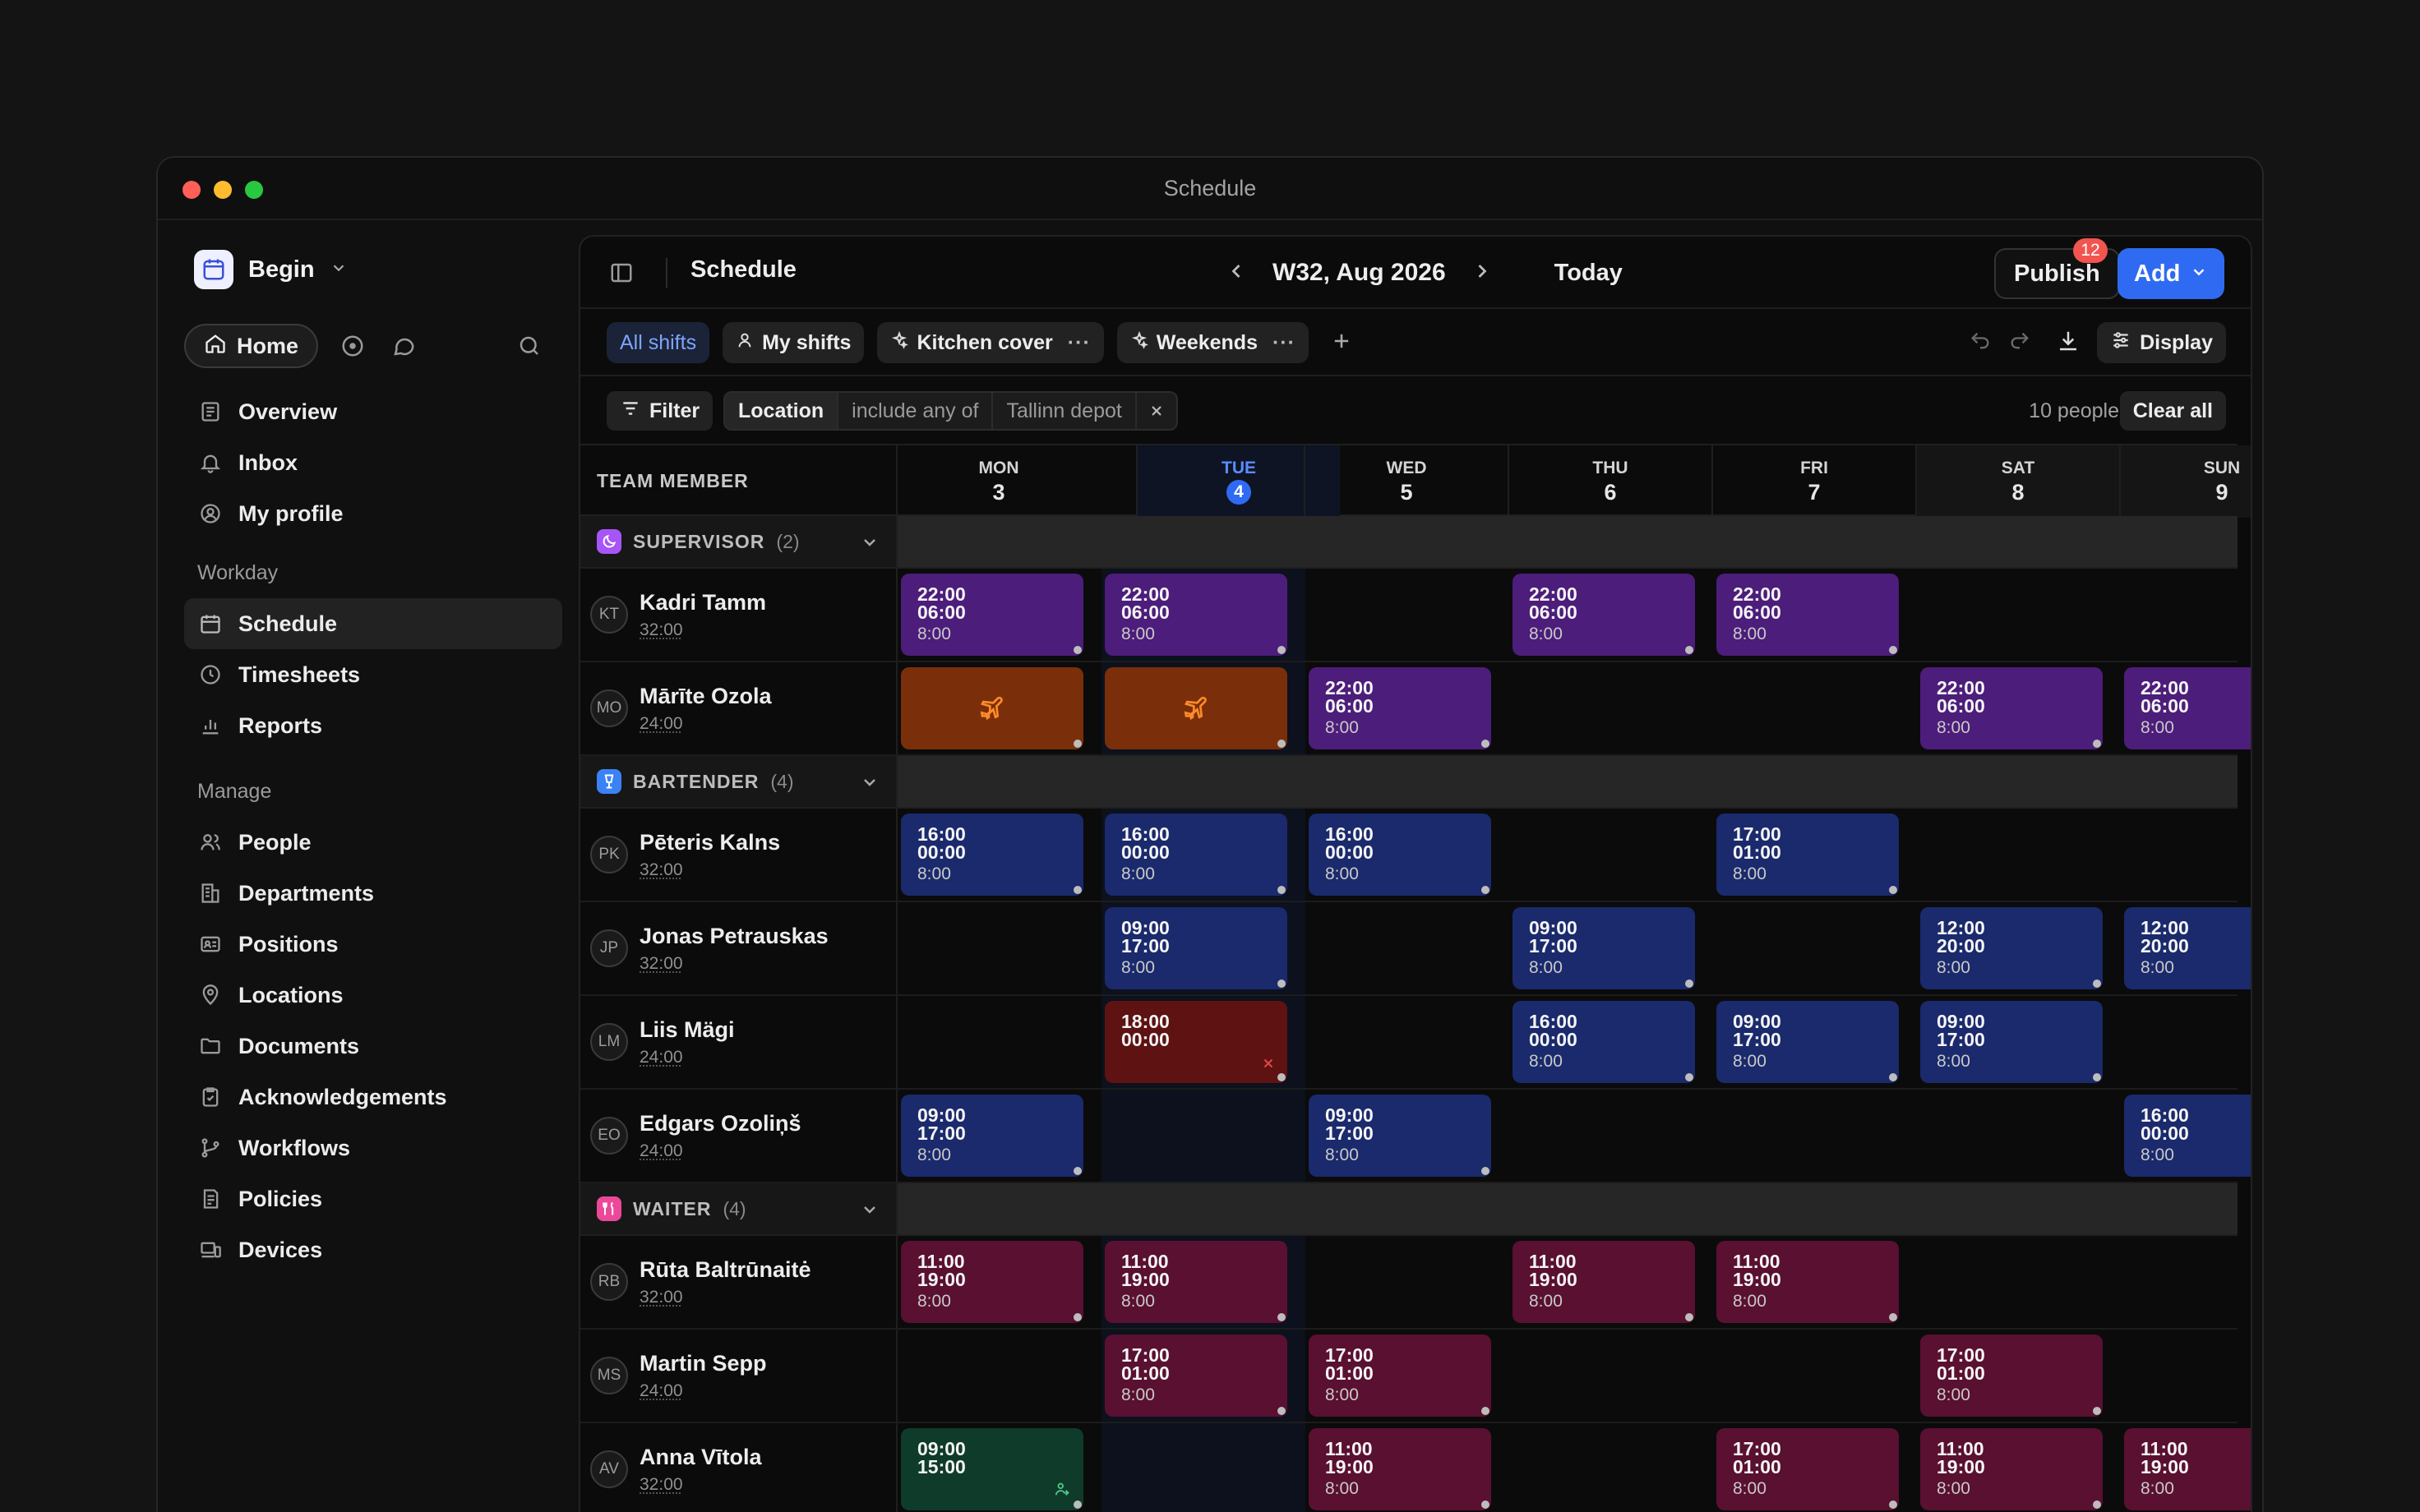 The image size is (2420, 1512). What do you see at coordinates (1980, 343) in the screenshot?
I see `undo-icon` at bounding box center [1980, 343].